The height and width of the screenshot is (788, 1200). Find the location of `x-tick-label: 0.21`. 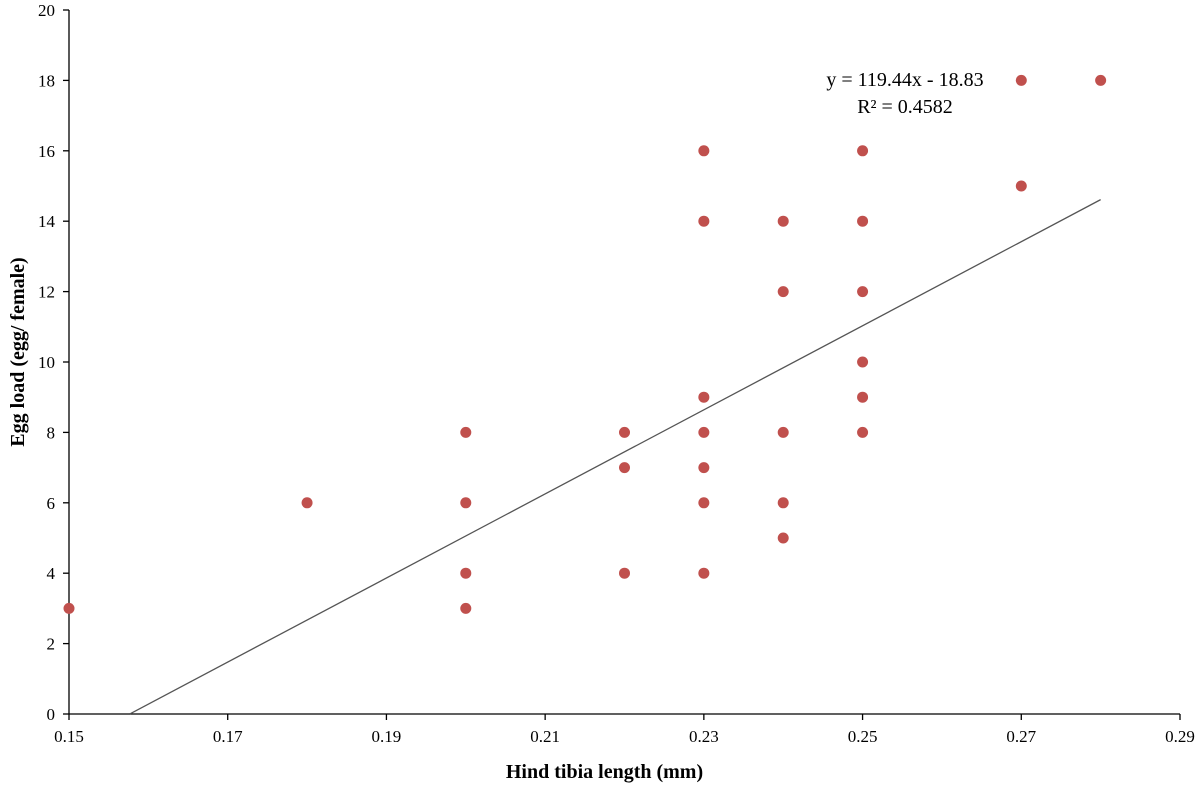

x-tick-label: 0.21 is located at coordinates (545, 736).